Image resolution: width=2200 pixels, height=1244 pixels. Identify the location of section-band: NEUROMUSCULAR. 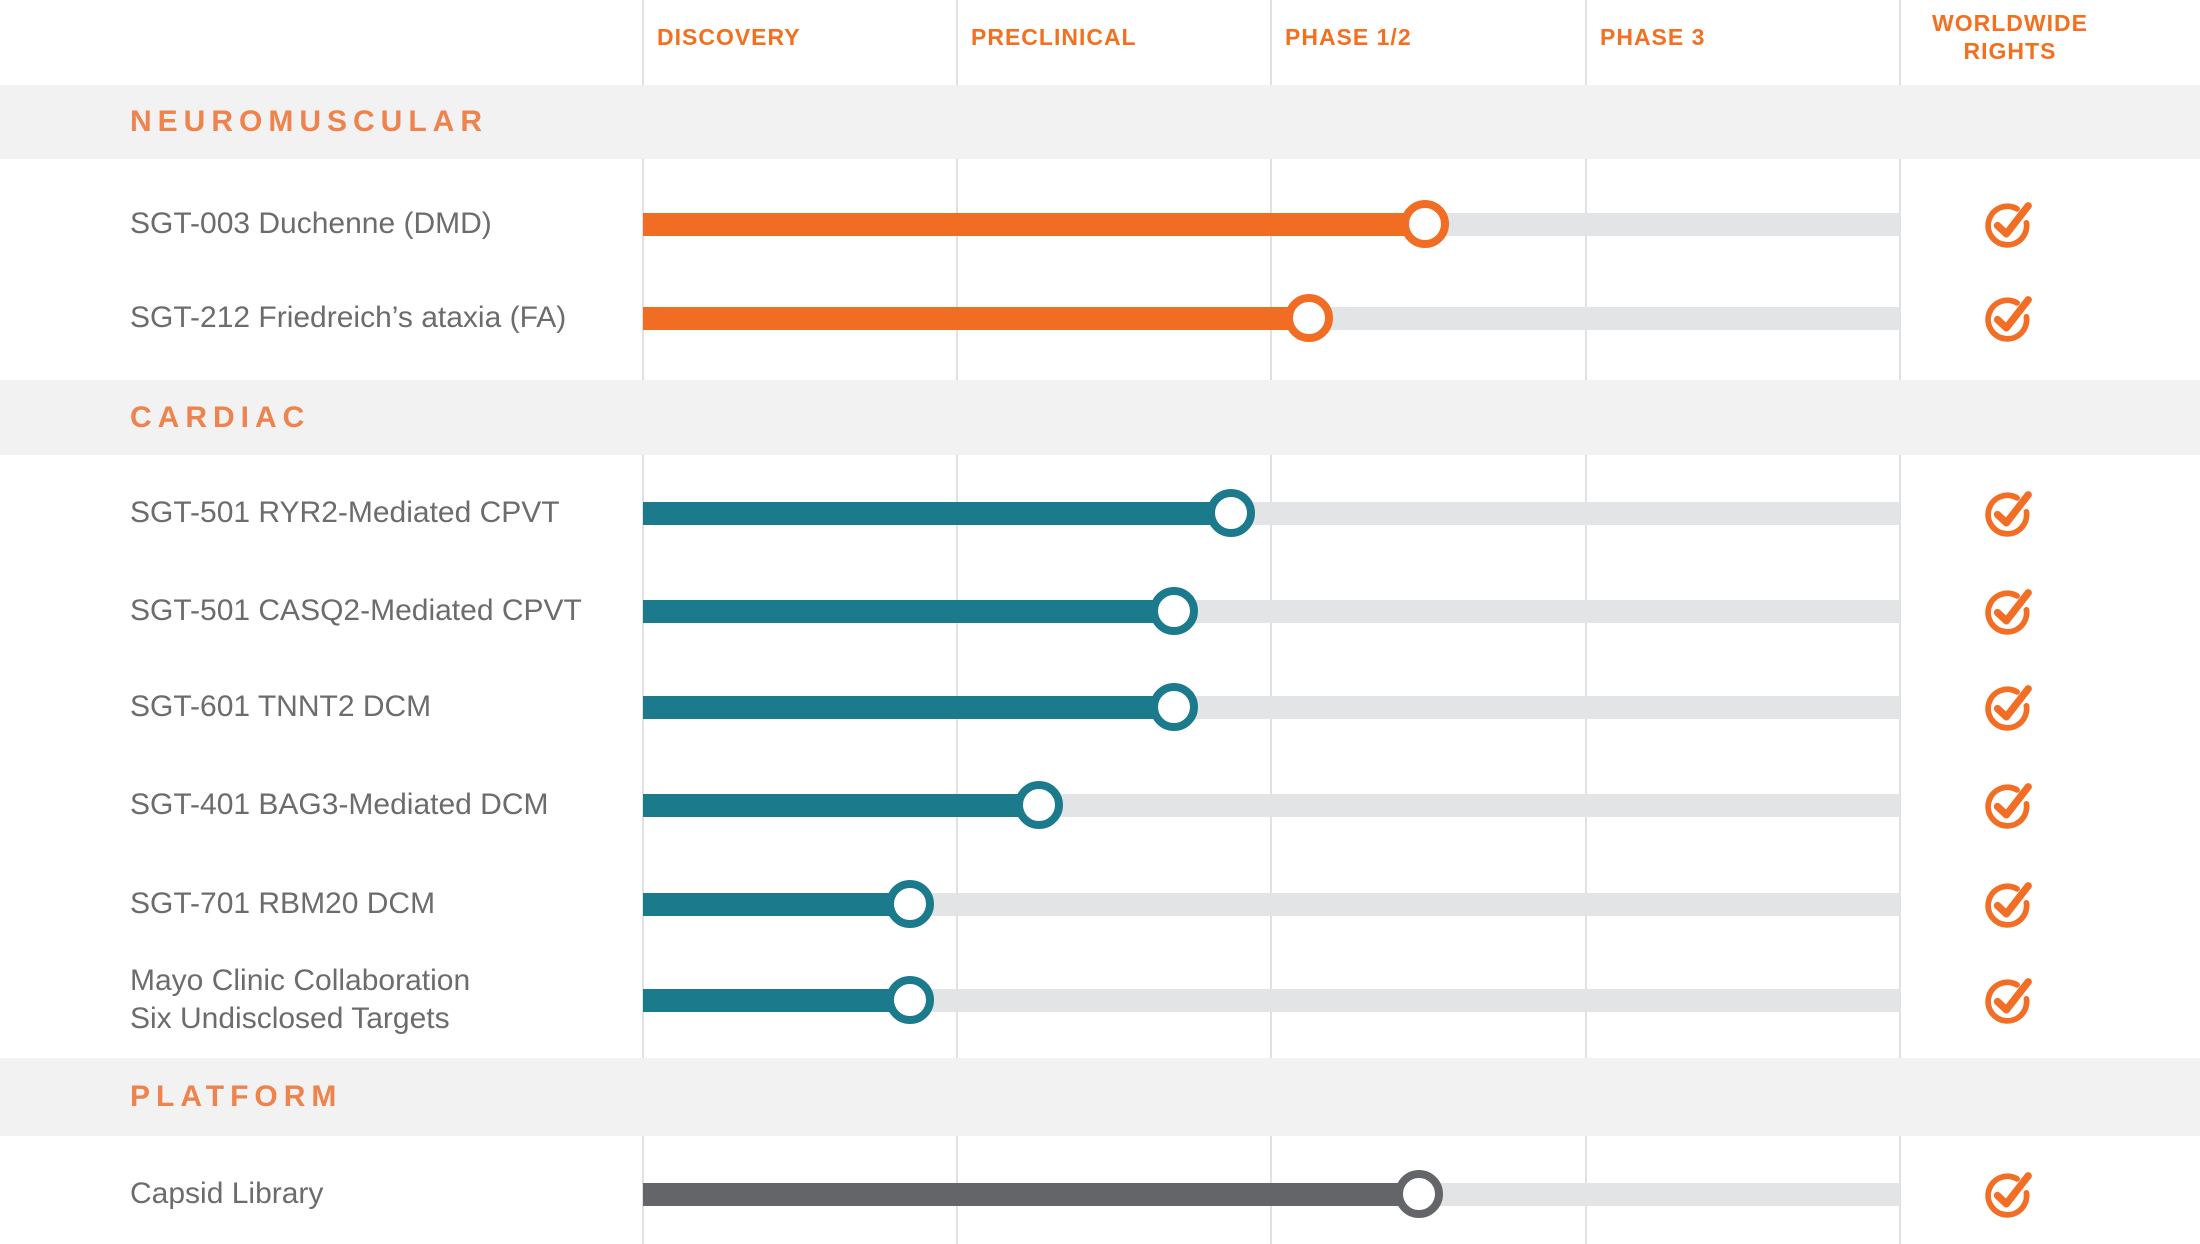
(1100, 122).